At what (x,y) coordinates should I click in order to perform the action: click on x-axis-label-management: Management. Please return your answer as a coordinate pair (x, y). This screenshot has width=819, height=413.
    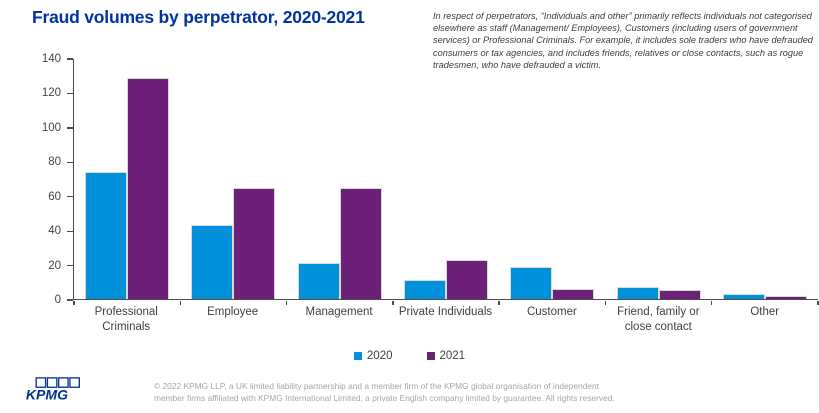
    Looking at the image, I should click on (339, 312).